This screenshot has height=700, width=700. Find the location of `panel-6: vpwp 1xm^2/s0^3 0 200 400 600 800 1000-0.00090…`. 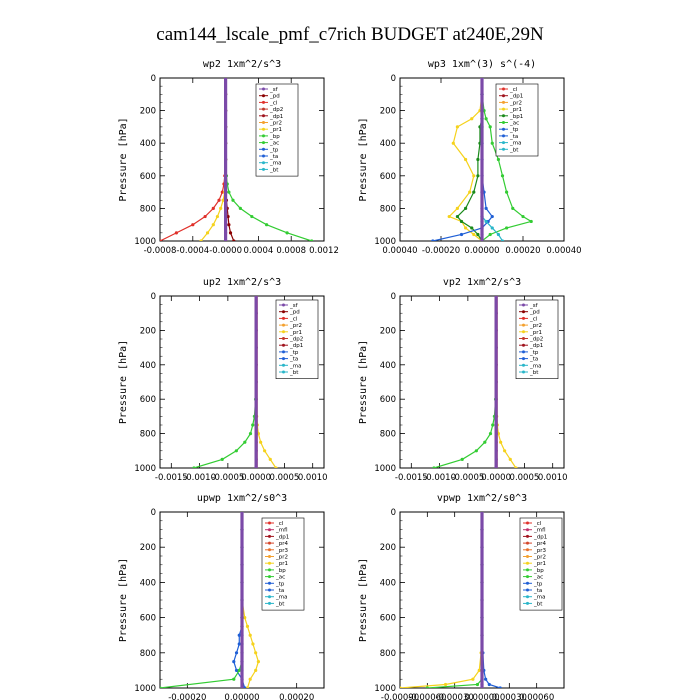

panel-6: vpwp 1xm^2/s0^3 0 200 400 600 800 1000-0.00090… is located at coordinates (461, 596).